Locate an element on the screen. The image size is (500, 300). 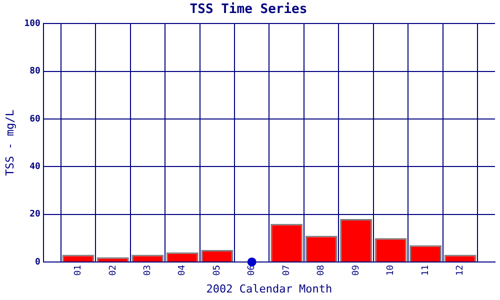
x-tick-label: 08 is located at coordinates (321, 270).